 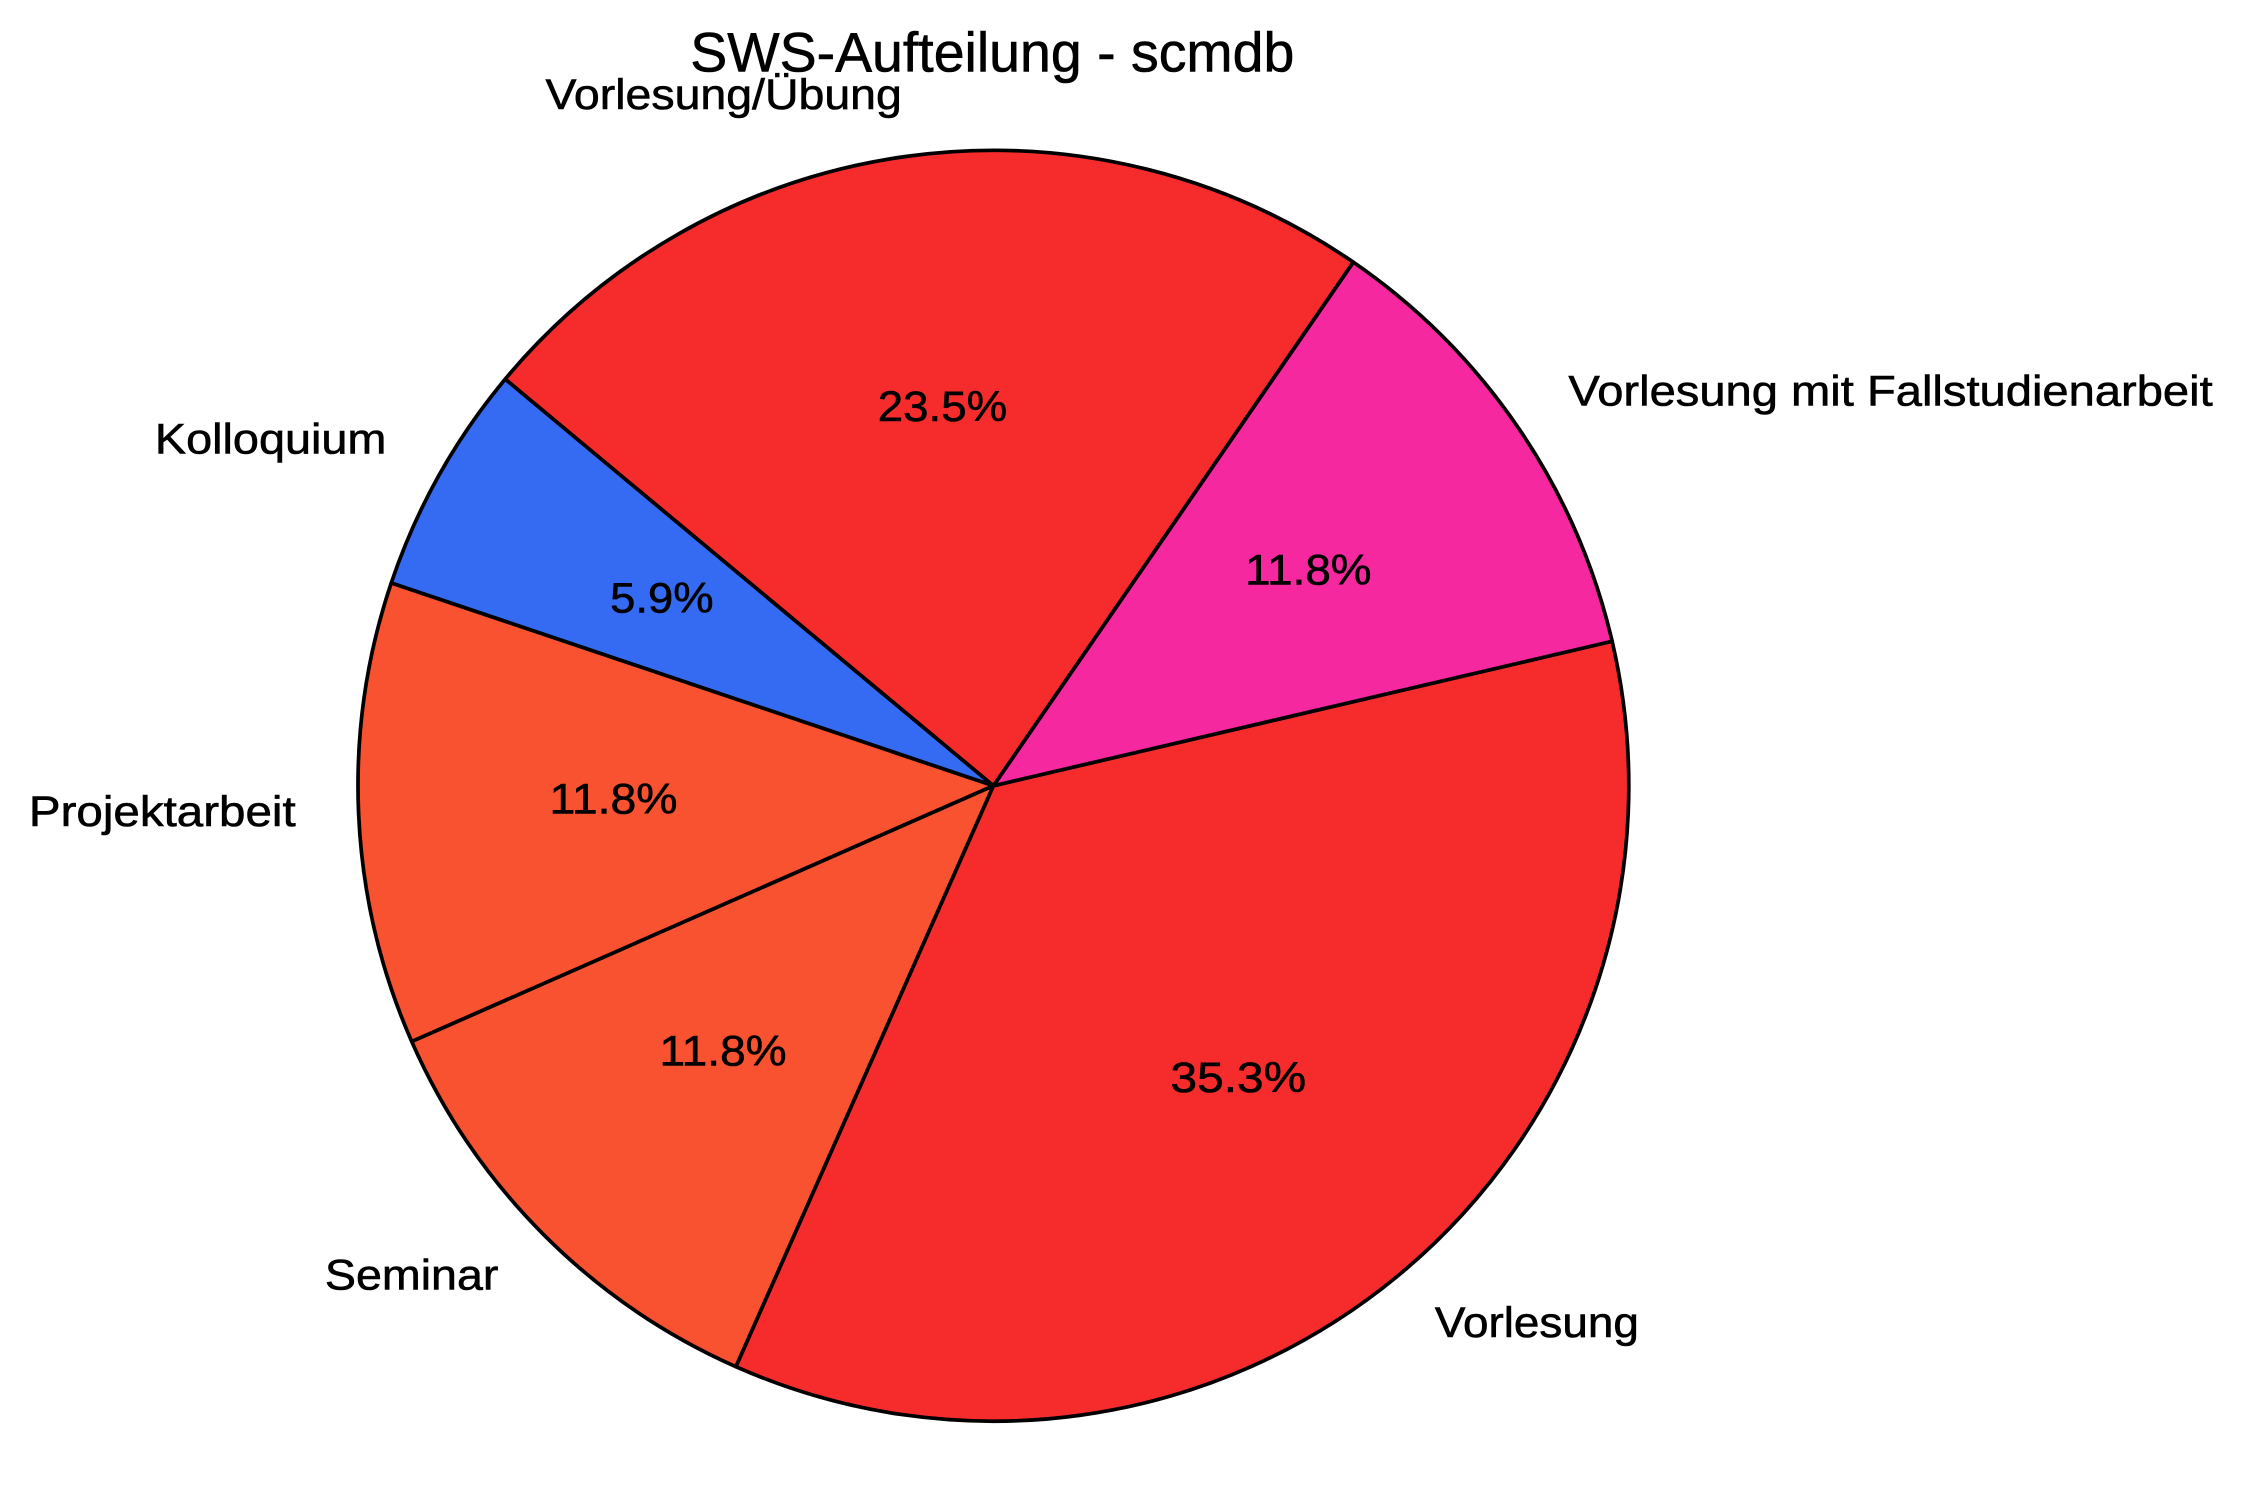 I want to click on svg-text:Vorlesung mit Fallstudienarbei: Vorlesung mit Fallstudienarbeit, so click(x=1890, y=392).